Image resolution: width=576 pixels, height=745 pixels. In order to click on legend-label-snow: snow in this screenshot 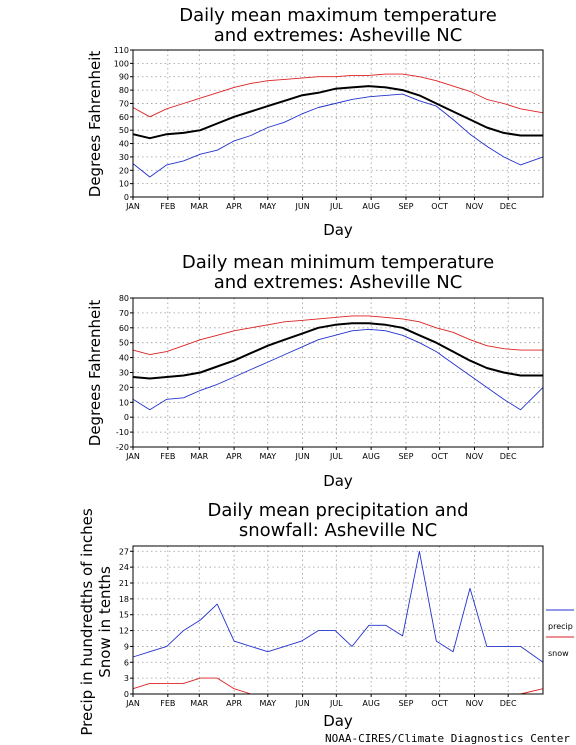, I will do `click(558, 653)`.